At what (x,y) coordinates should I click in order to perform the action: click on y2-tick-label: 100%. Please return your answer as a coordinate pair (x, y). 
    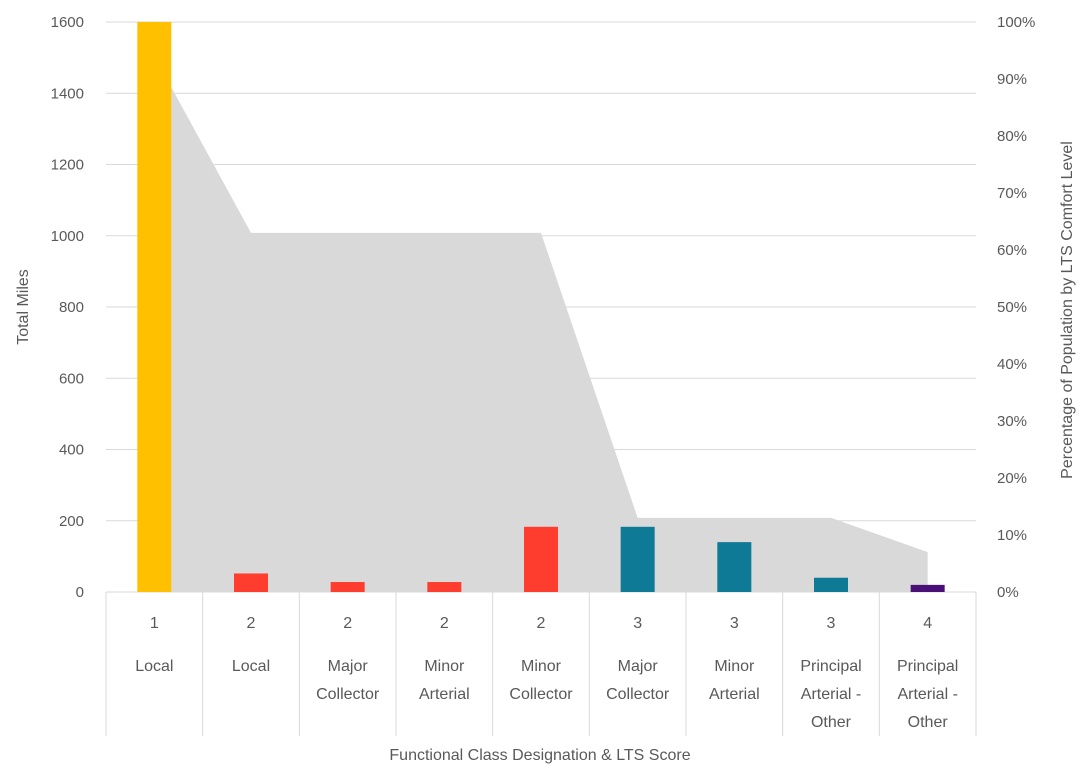
    Looking at the image, I should click on (1016, 22).